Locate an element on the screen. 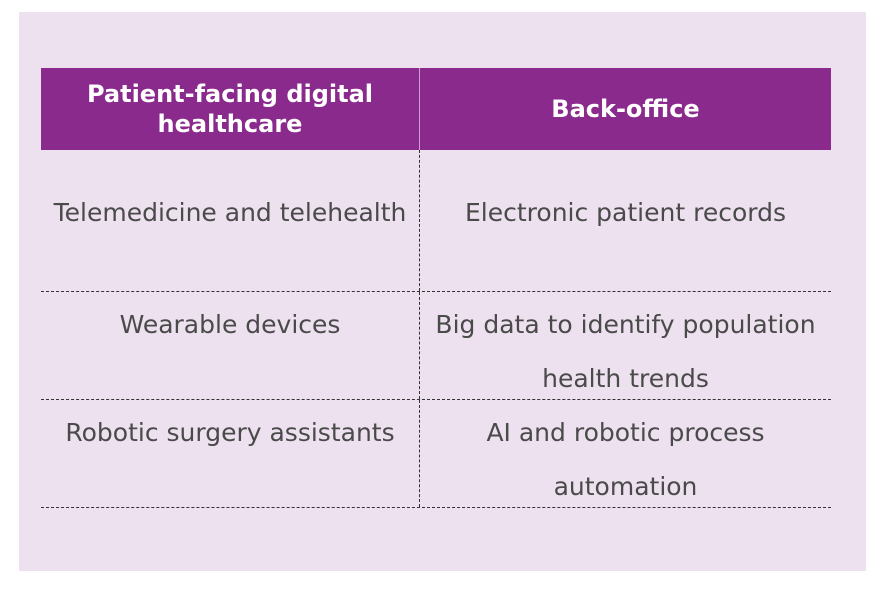  table-cell: AI and robotic process automation is located at coordinates (625, 459).